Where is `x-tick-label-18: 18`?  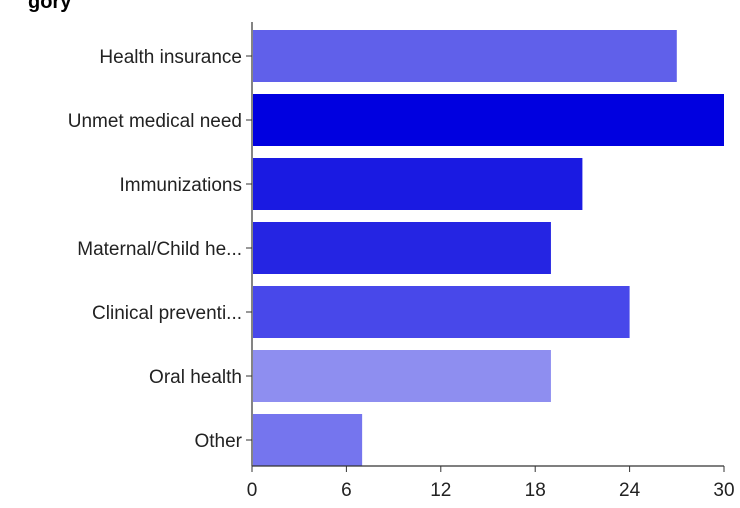 x-tick-label-18: 18 is located at coordinates (535, 490).